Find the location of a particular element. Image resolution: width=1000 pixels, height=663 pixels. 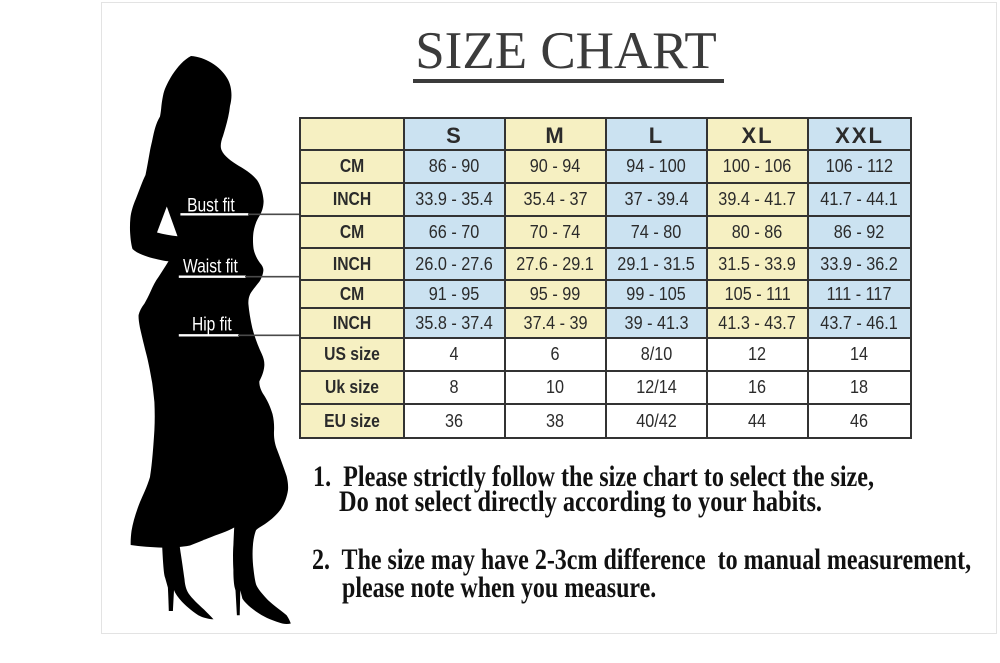

svg-text: Waist fit is located at coordinates (210, 266).